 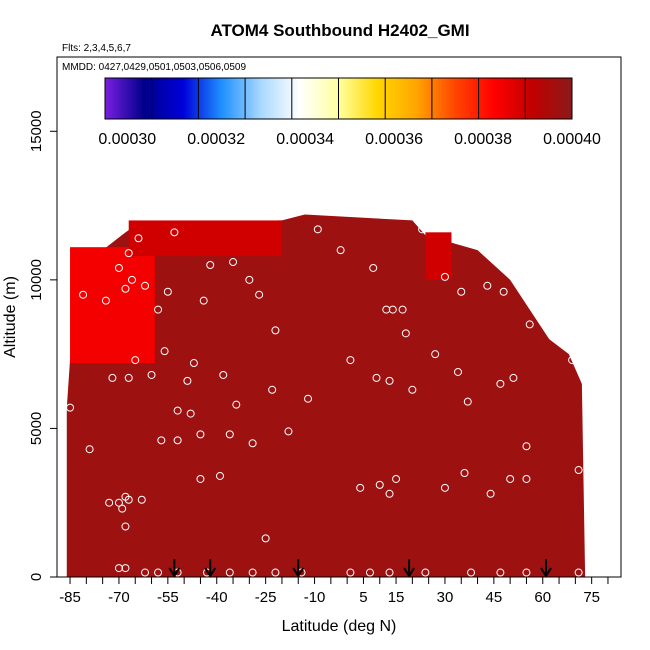 I want to click on colorbar-tick-label: 0.00040, so click(x=572, y=139).